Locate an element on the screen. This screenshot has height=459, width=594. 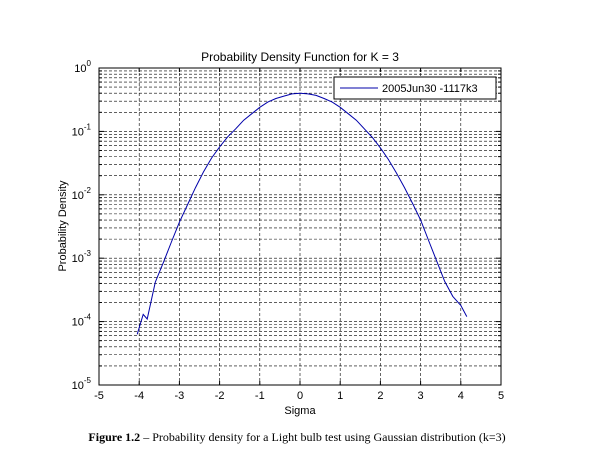
x-tick-label: 0 is located at coordinates (300, 396).